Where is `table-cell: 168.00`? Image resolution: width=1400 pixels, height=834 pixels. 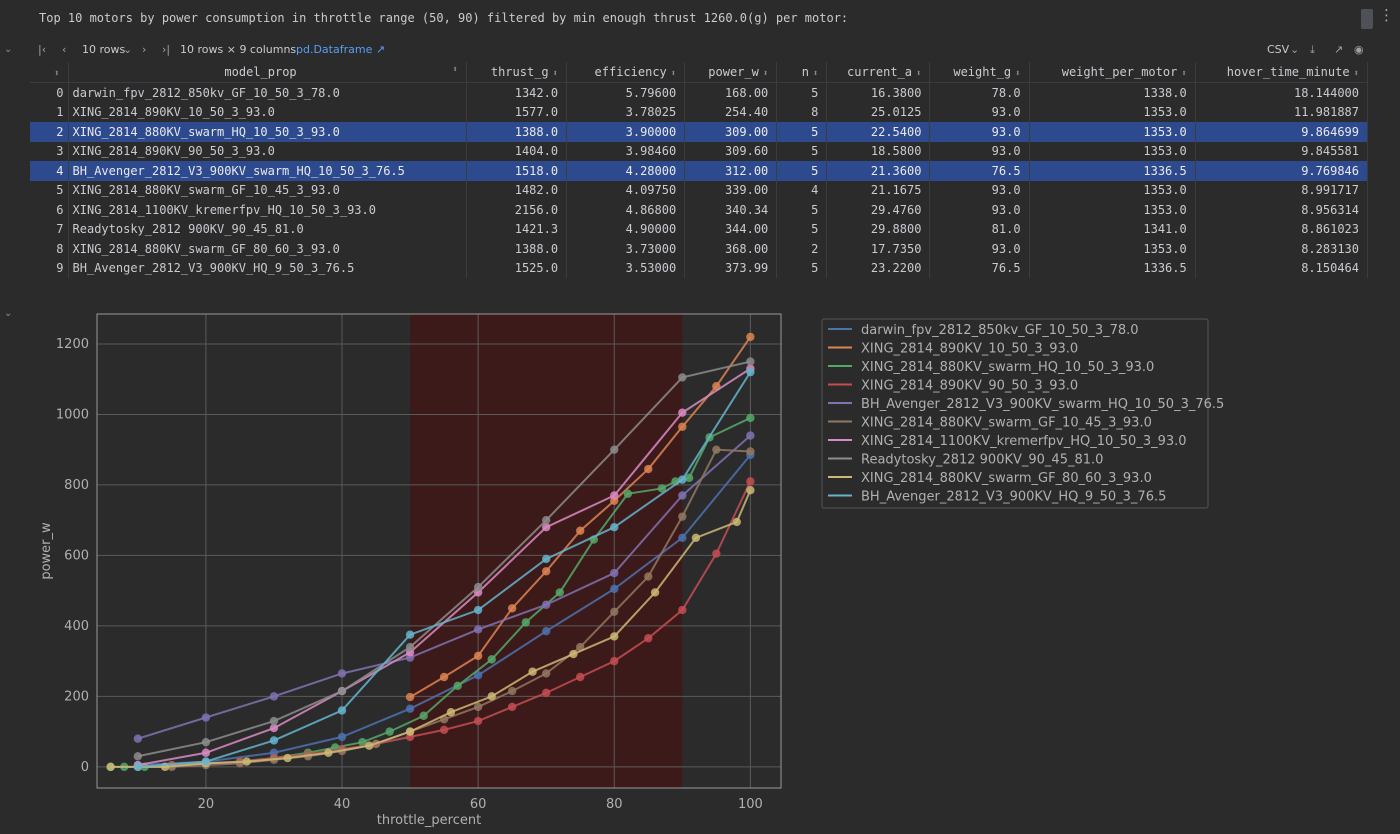 table-cell: 168.00 is located at coordinates (731, 92).